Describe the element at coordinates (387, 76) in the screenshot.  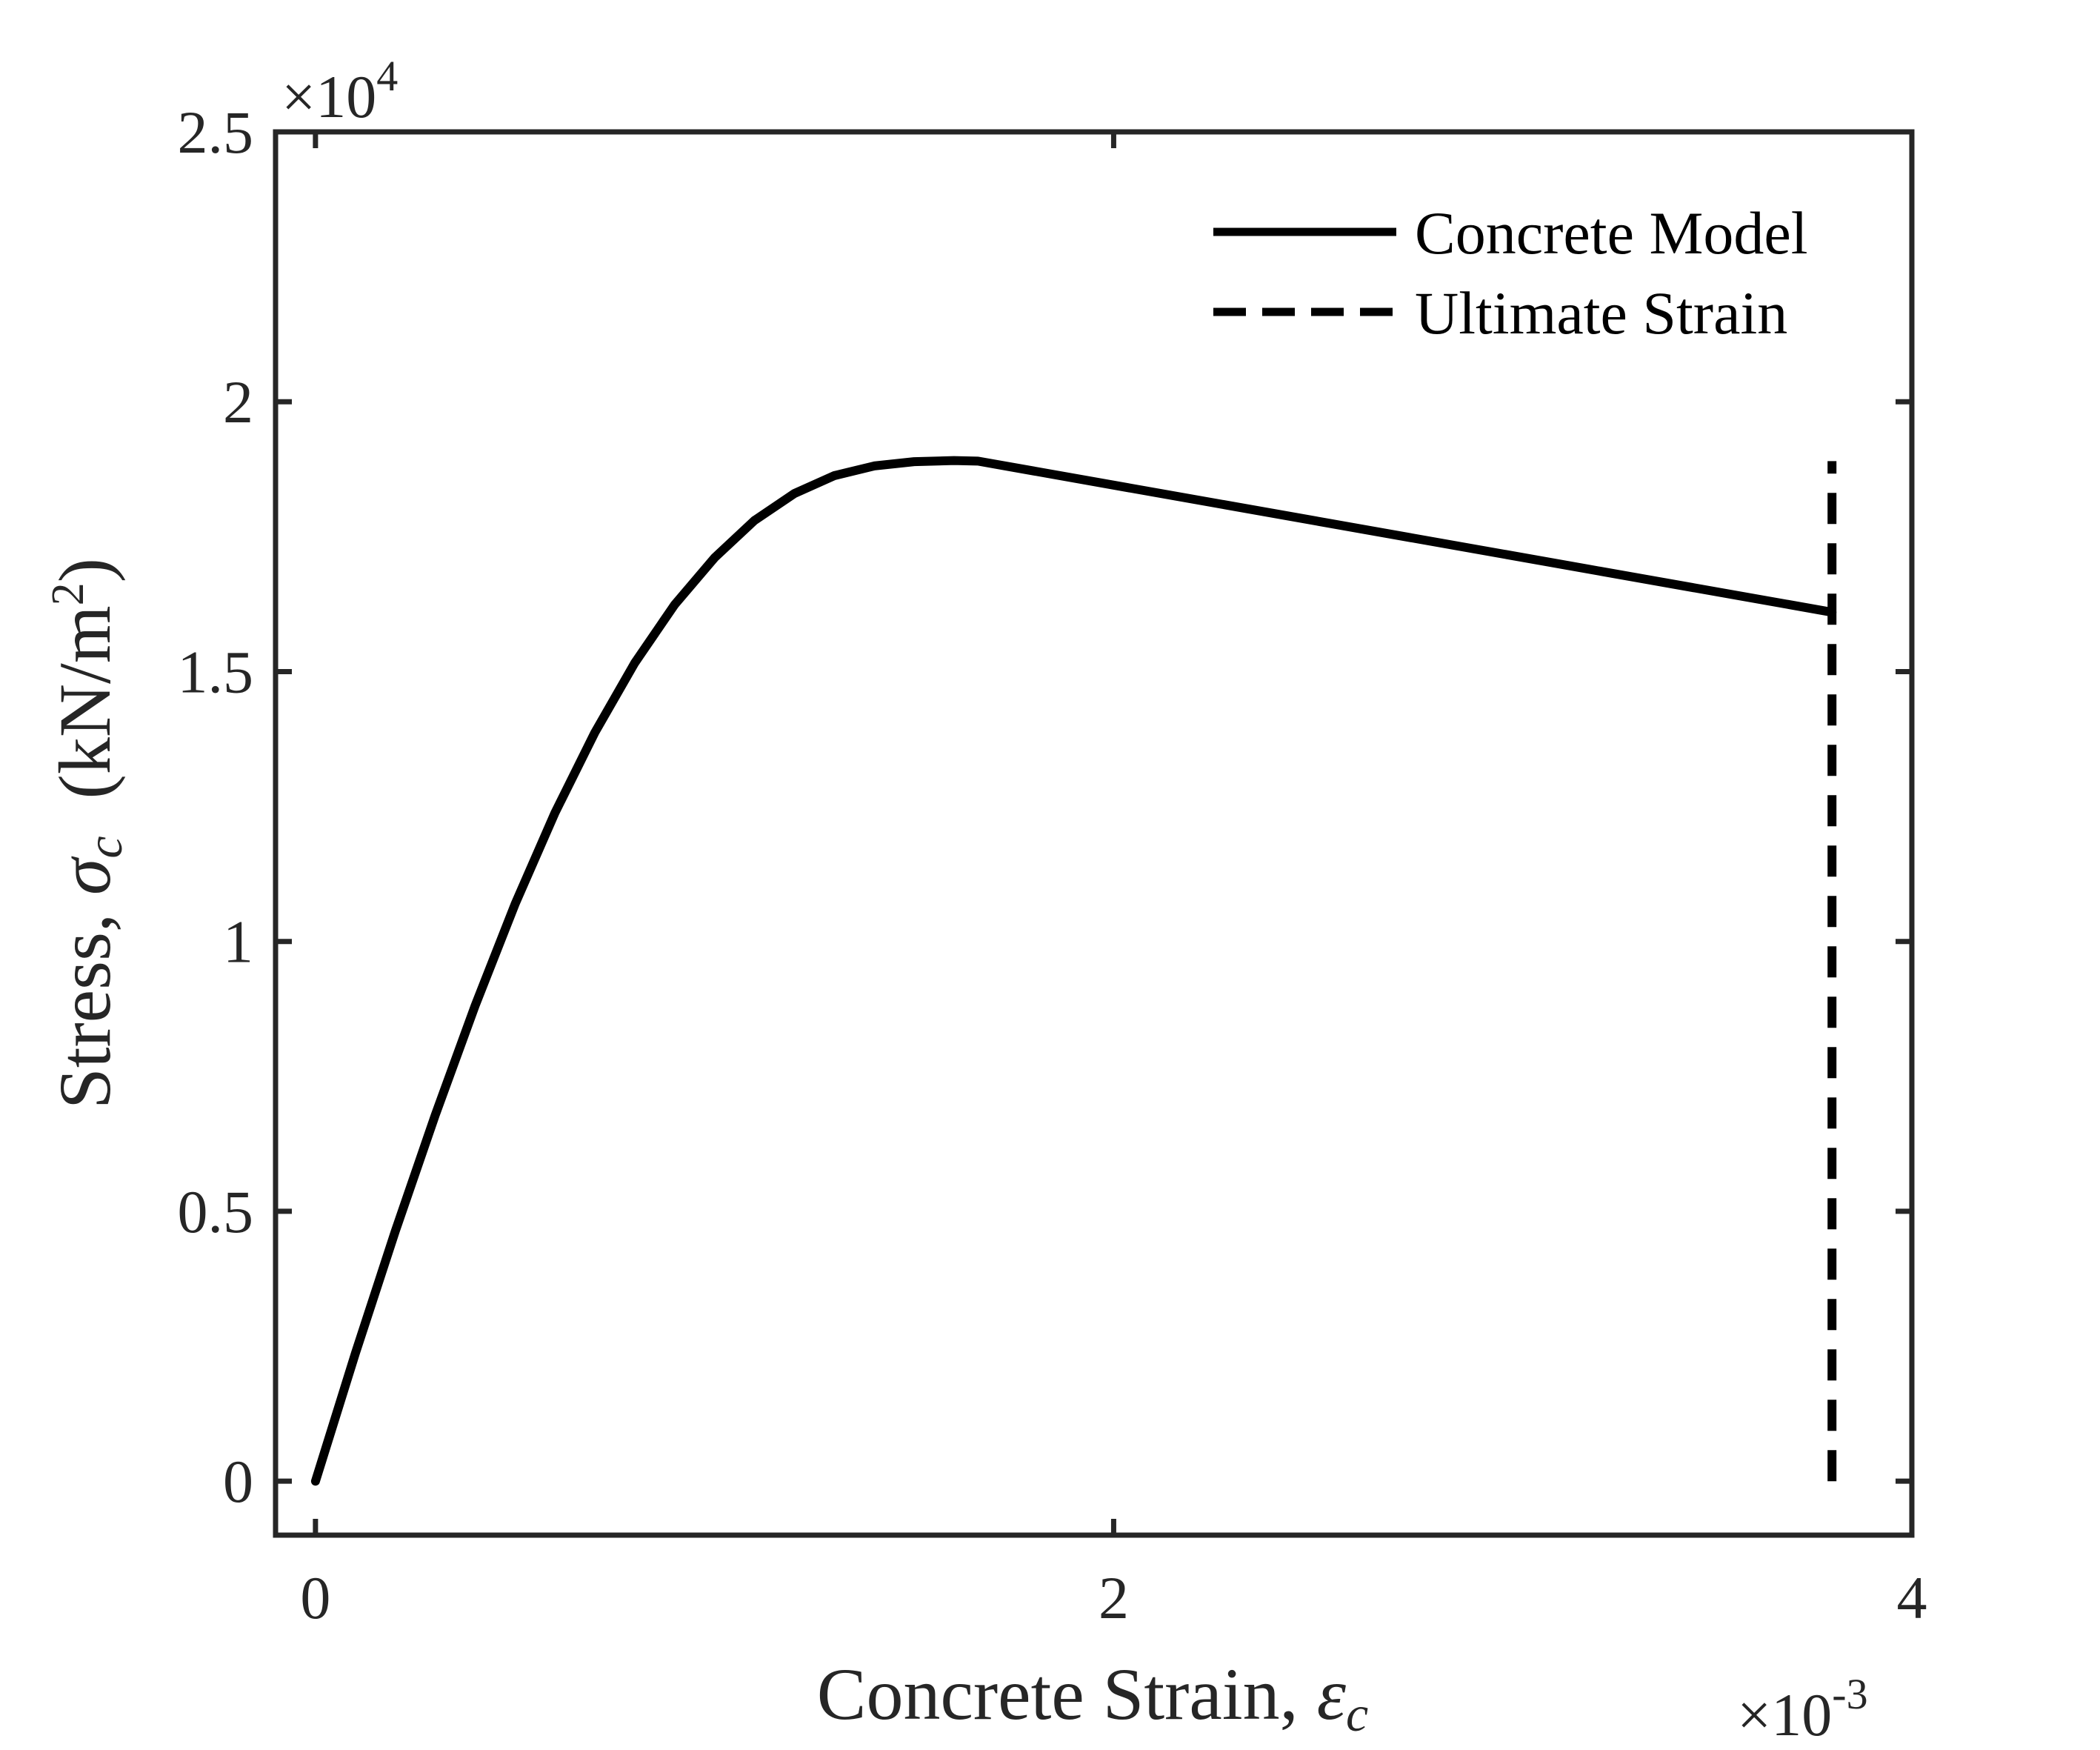
I see `y-exponent-power: 4` at that location.